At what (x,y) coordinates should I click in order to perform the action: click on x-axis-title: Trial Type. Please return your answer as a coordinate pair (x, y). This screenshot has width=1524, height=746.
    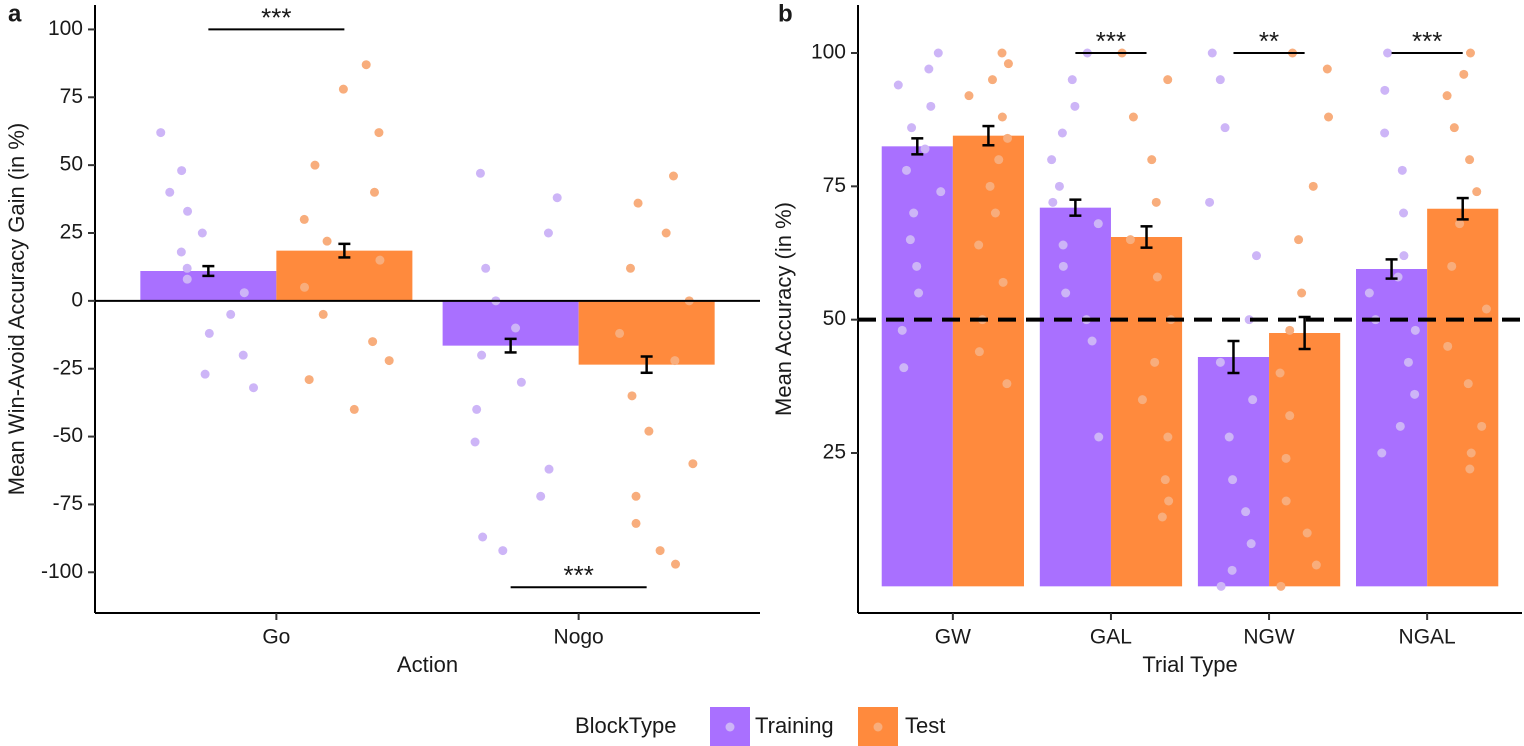
    Looking at the image, I should click on (1189, 664).